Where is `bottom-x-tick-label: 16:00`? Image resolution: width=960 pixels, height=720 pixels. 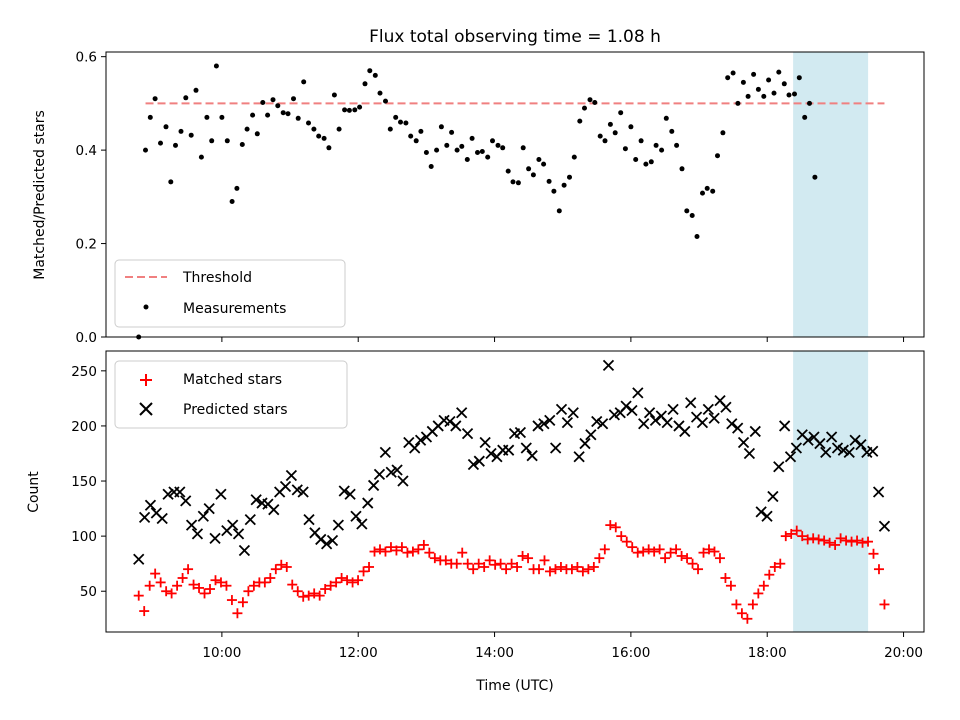
bottom-x-tick-label: 16:00 is located at coordinates (630, 653).